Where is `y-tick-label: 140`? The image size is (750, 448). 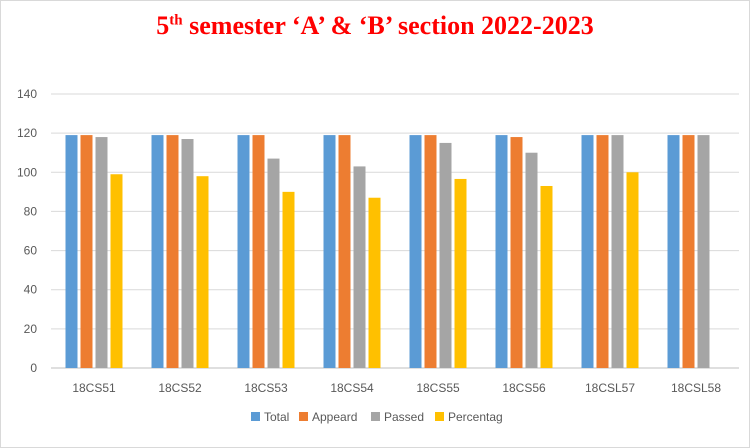
y-tick-label: 140 is located at coordinates (27, 94).